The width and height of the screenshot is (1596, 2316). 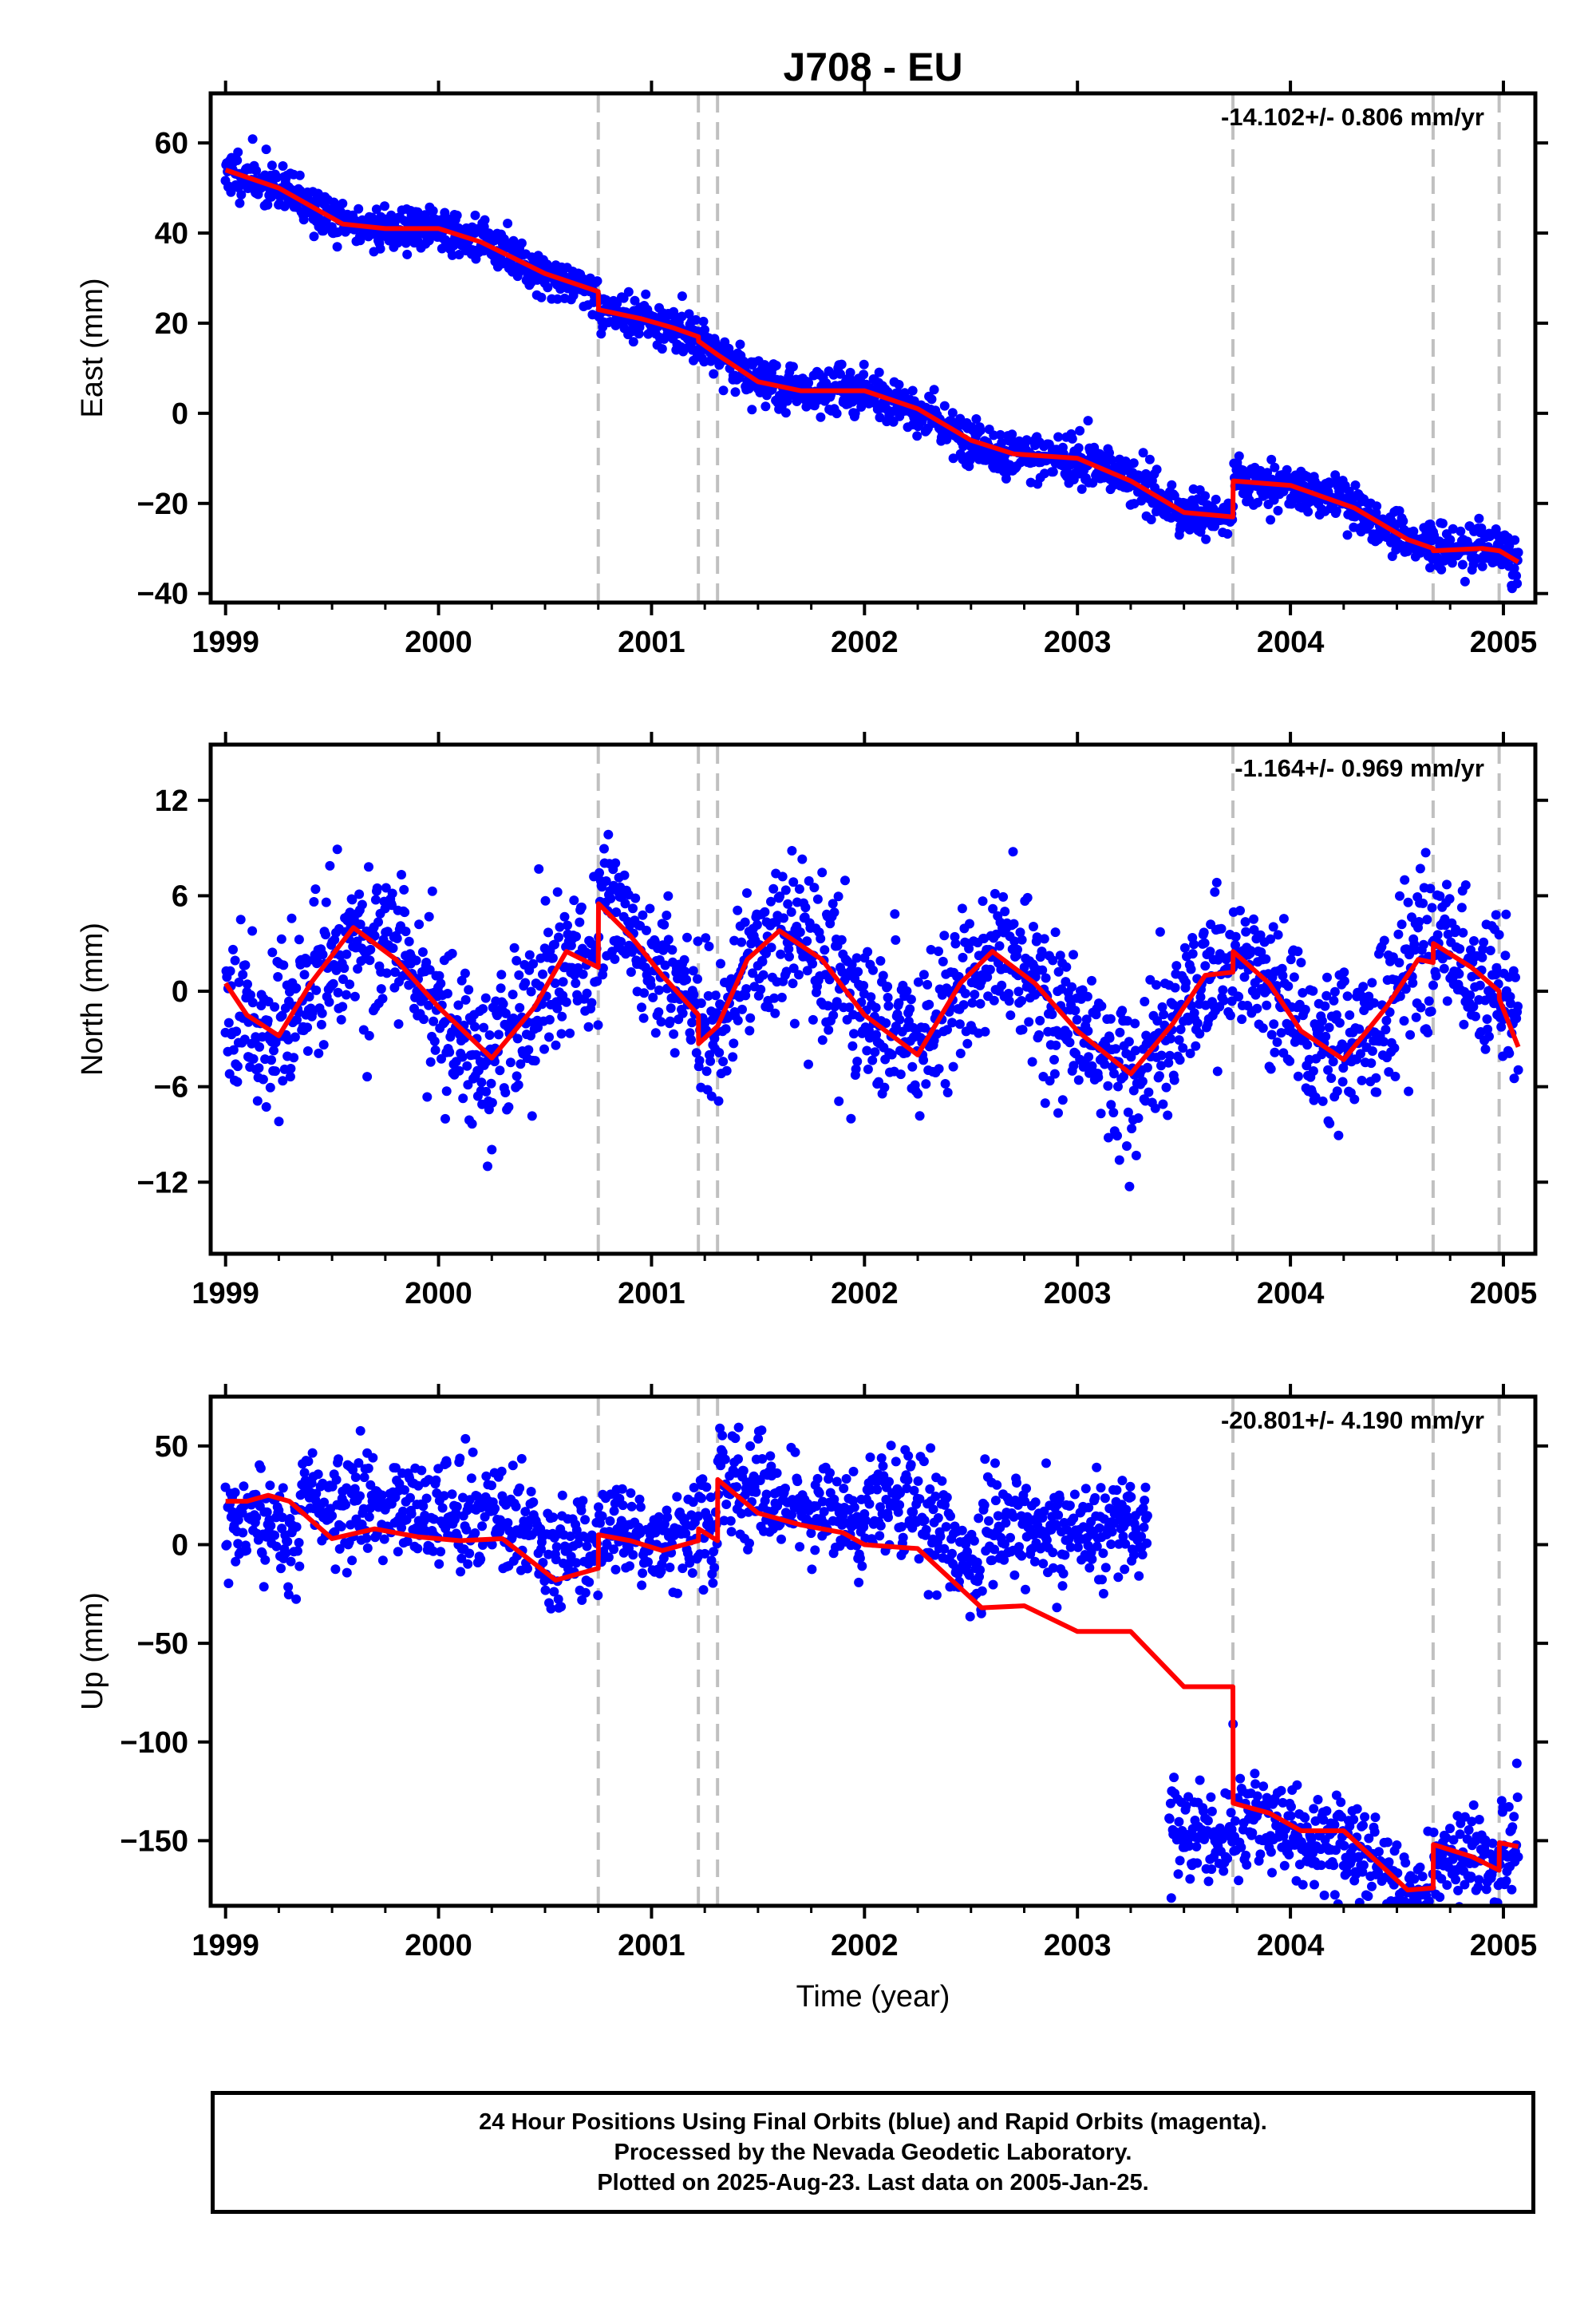 What do you see at coordinates (171, 1088) in the screenshot?
I see `y-tick-label: −6` at bounding box center [171, 1088].